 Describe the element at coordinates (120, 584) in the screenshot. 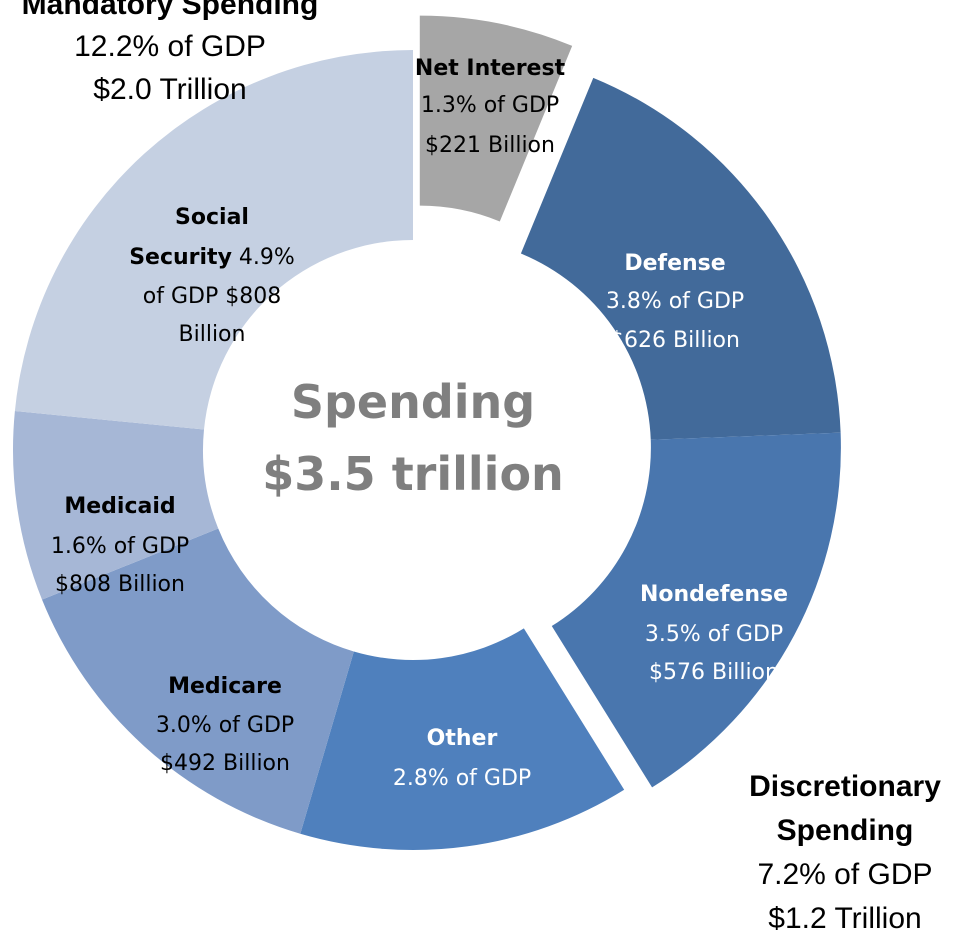

I see `slice-label-amount: $808 Billion` at that location.